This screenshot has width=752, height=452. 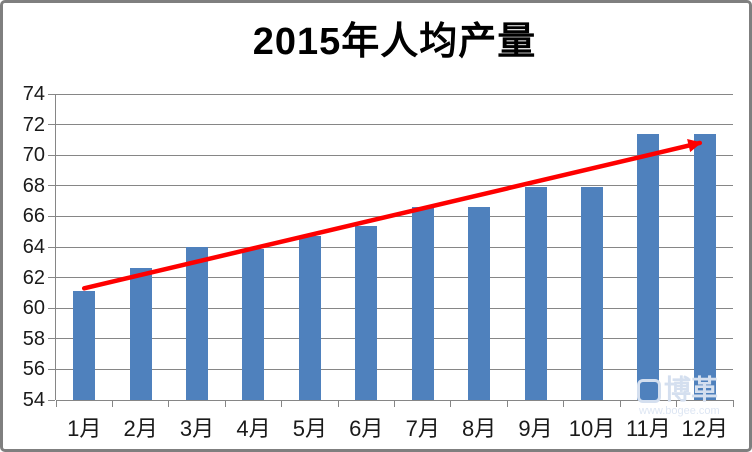 What do you see at coordinates (679, 411) in the screenshot?
I see `watermark-url: www.bogee.com` at bounding box center [679, 411].